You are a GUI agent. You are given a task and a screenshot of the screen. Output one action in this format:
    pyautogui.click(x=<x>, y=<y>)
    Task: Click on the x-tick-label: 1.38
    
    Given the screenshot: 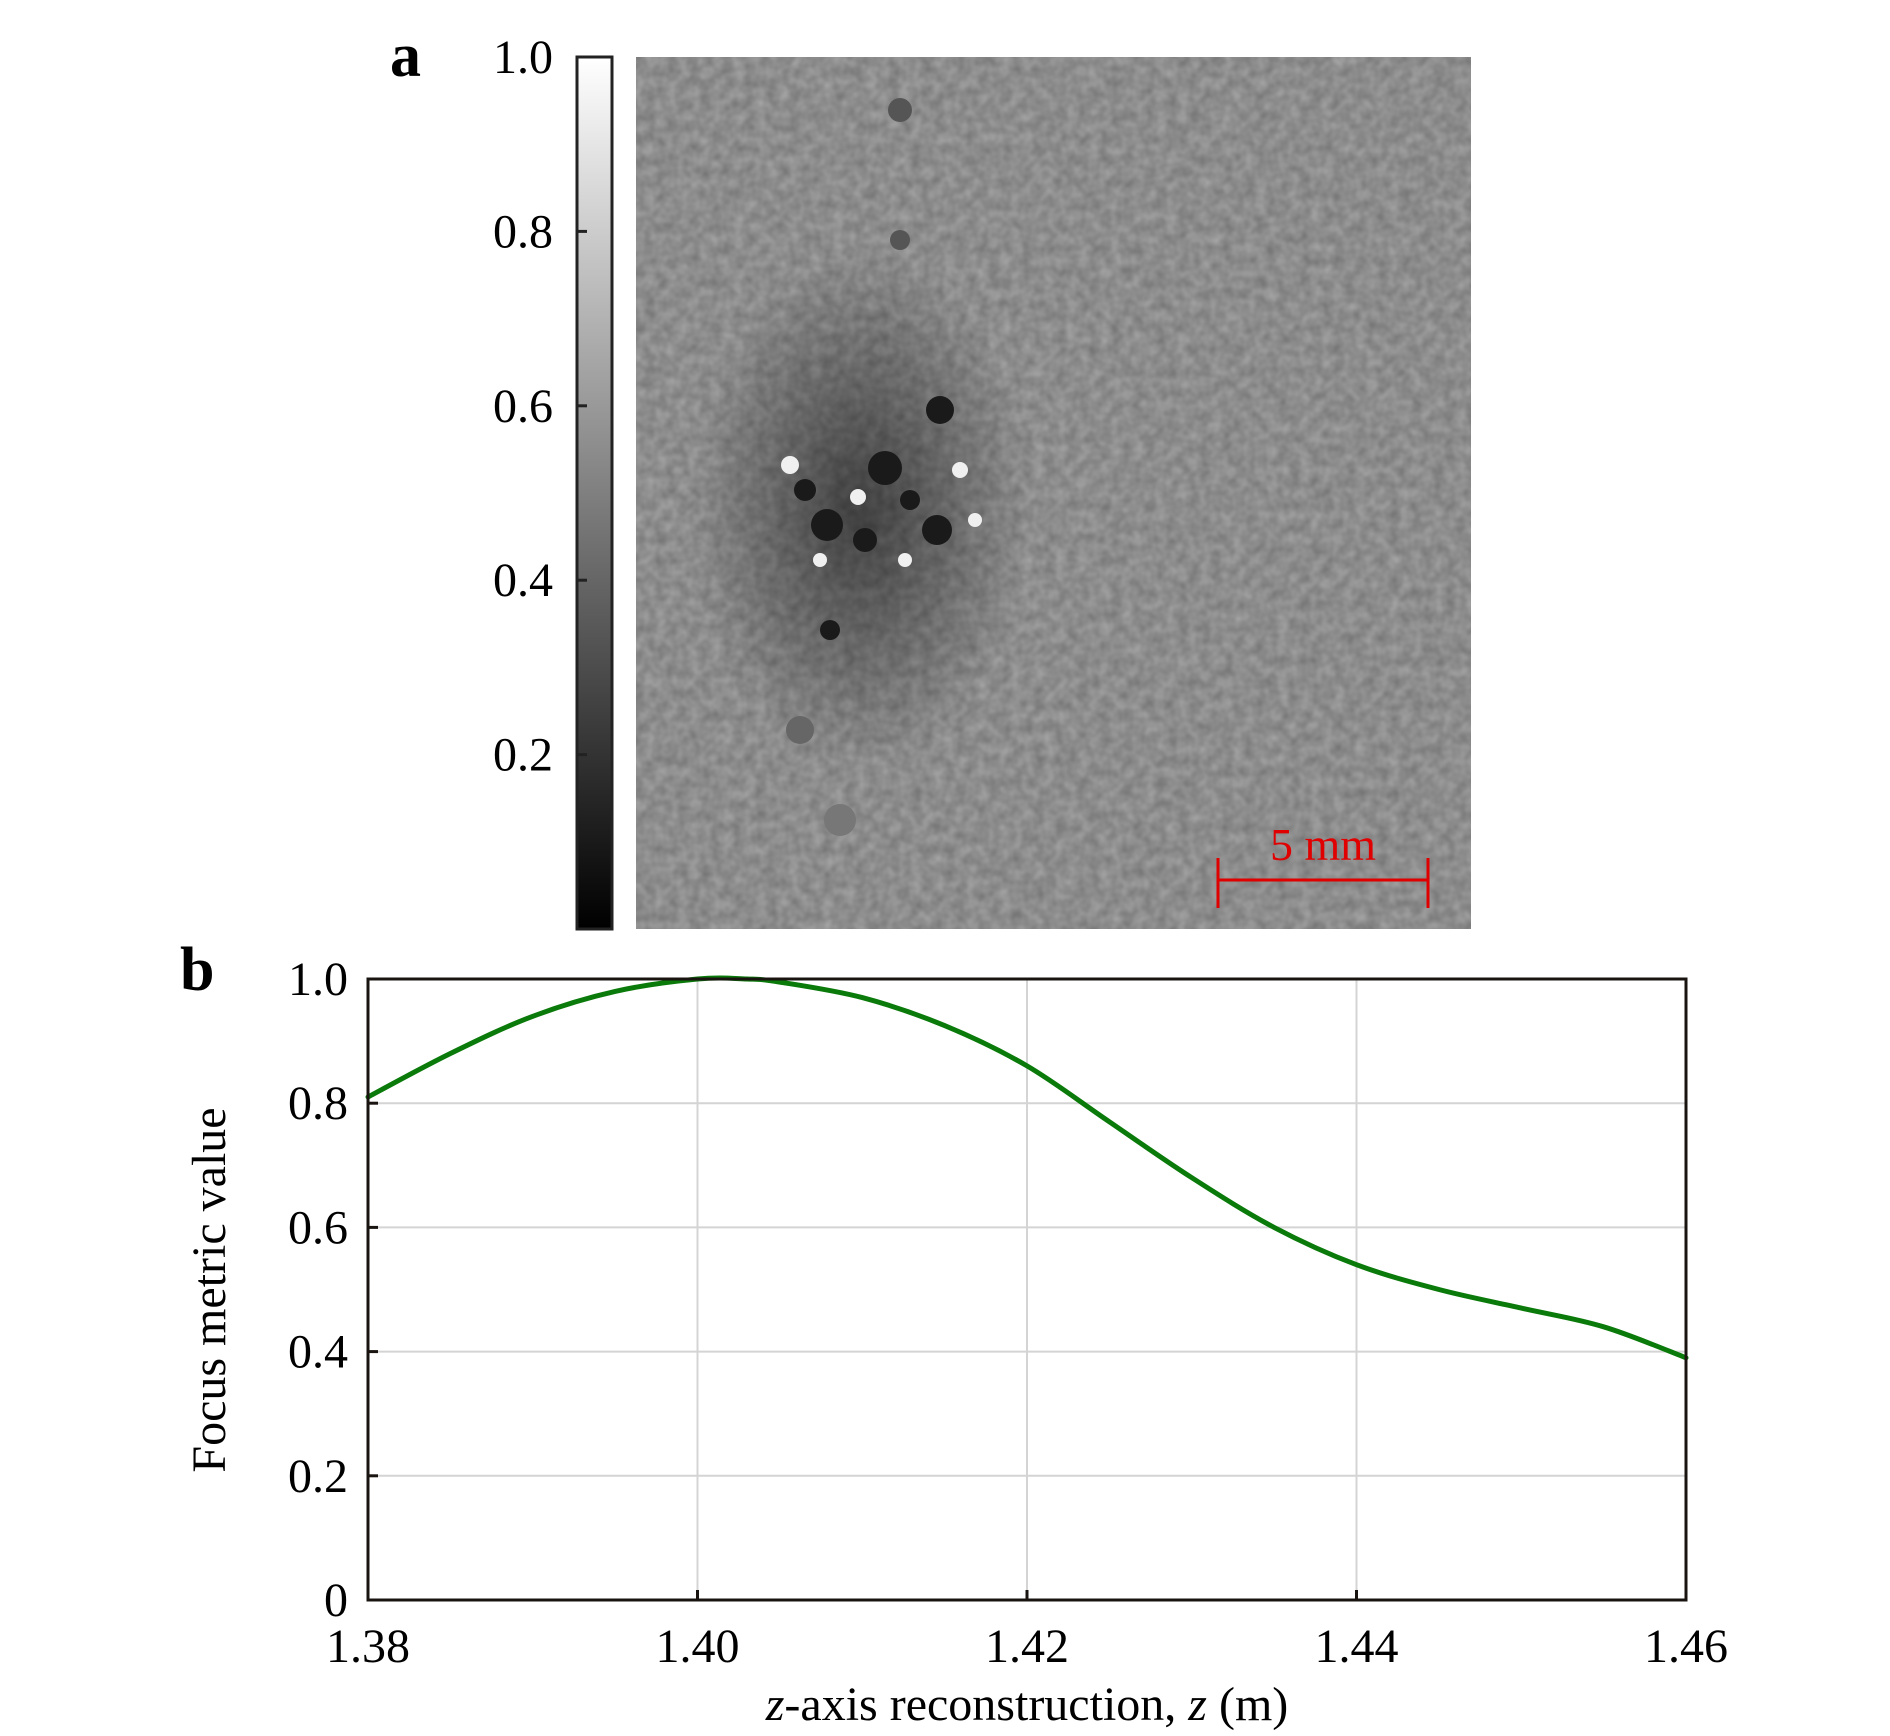 What is the action you would take?
    pyautogui.click(x=368, y=1646)
    